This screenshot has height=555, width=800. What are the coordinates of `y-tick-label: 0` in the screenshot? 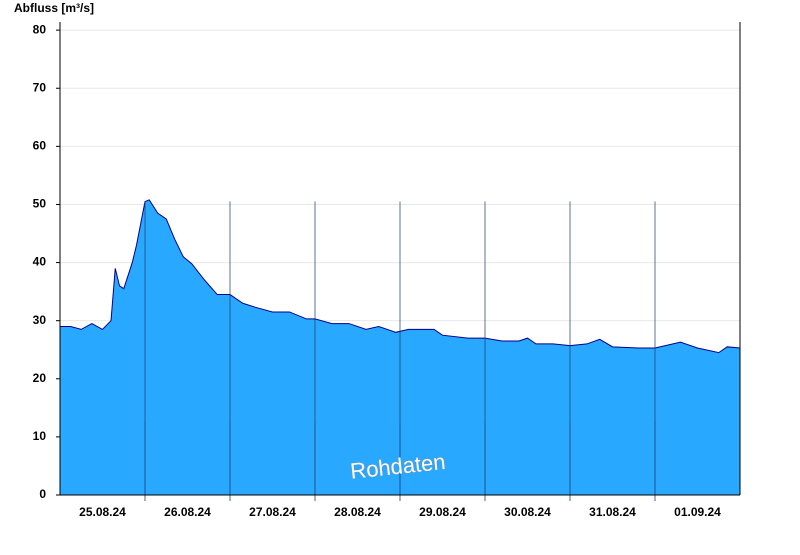 It's located at (42, 494).